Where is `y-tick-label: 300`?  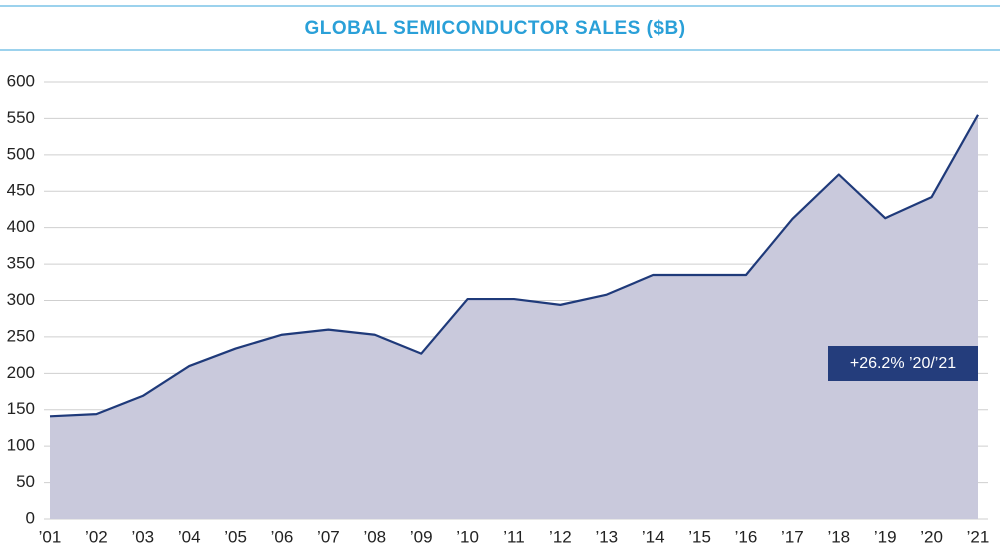 y-tick-label: 300 is located at coordinates (21, 299).